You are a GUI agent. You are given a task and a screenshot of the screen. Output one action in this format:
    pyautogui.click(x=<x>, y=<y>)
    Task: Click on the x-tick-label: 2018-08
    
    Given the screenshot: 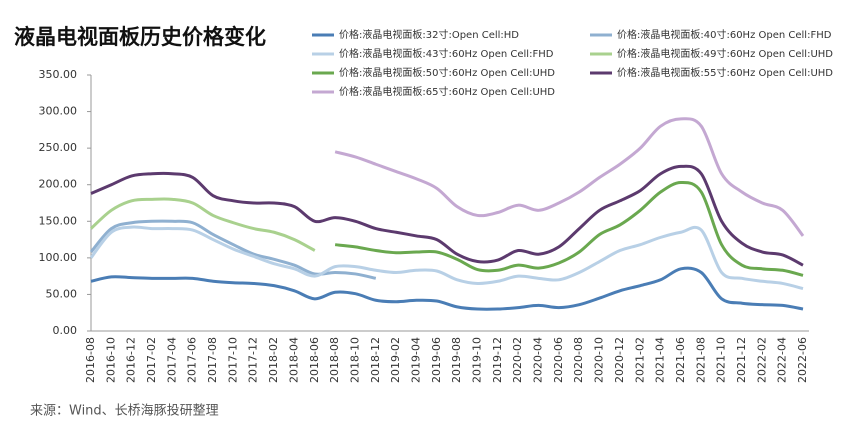 What is the action you would take?
    pyautogui.click(x=334, y=360)
    